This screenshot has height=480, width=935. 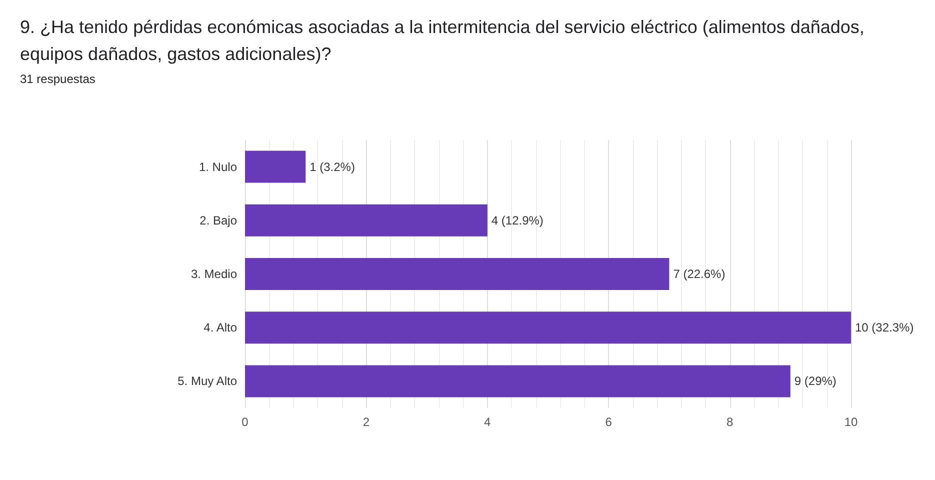 I want to click on y-tick-label: 4. Alto, so click(x=221, y=327).